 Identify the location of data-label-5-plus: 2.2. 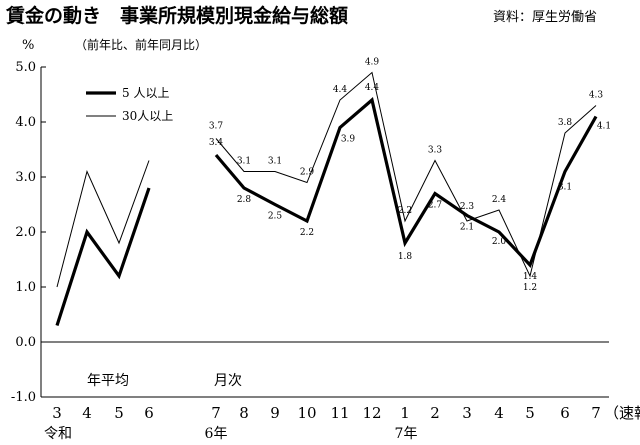
(307, 233).